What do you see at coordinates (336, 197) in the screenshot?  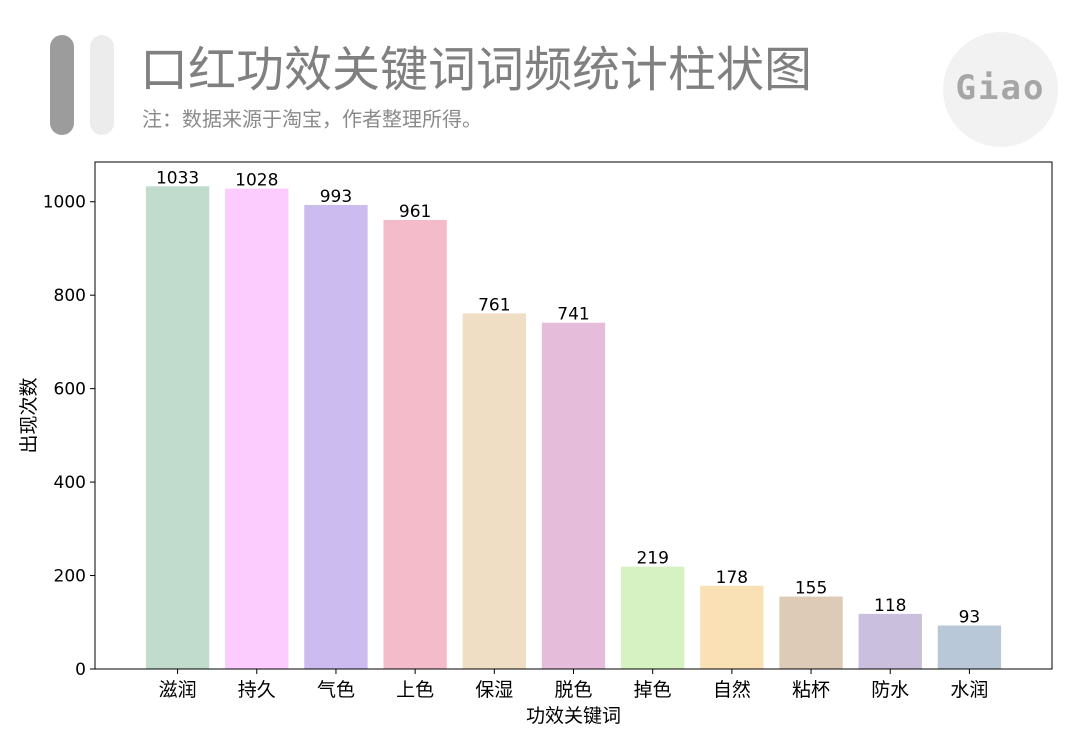 I see `bar-value-label: 993` at bounding box center [336, 197].